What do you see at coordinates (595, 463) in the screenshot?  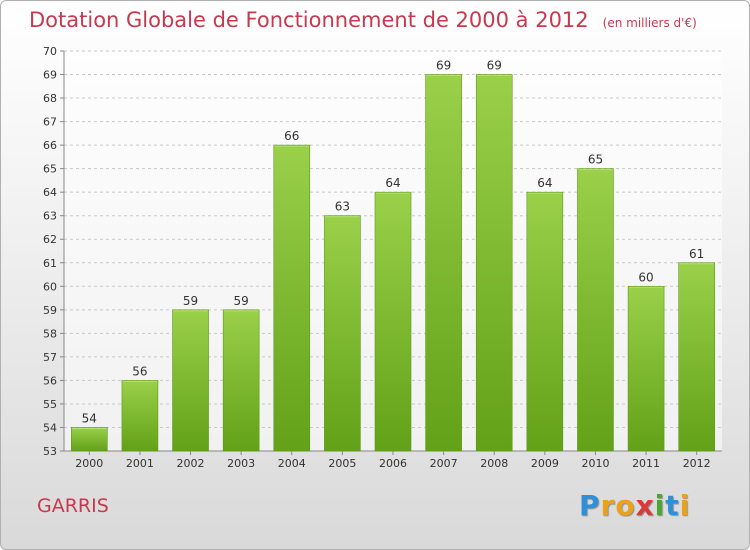 I see `x-tick-label: 2010` at bounding box center [595, 463].